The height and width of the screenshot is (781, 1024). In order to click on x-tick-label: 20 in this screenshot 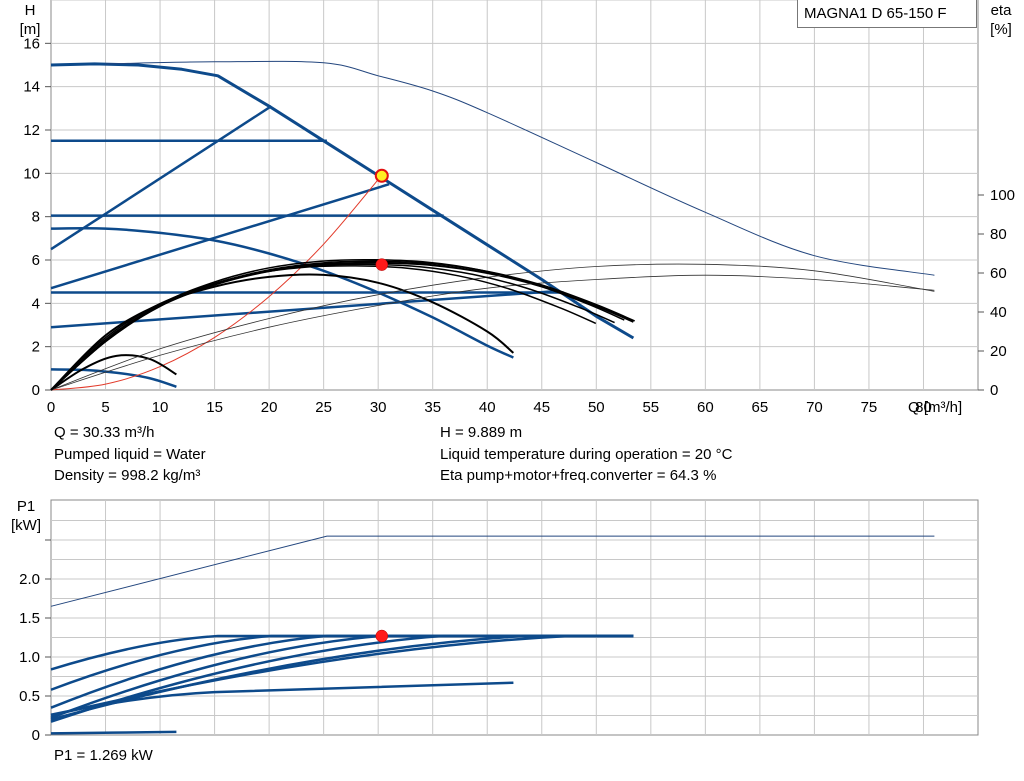, I will do `click(269, 407)`.